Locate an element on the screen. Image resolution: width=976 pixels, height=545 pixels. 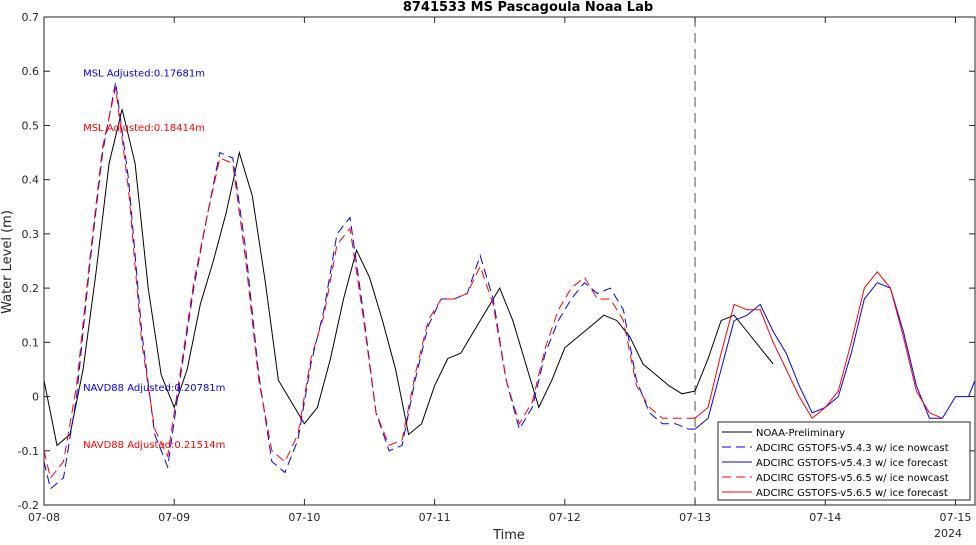
x-tick-label: 07-13 is located at coordinates (695, 517).